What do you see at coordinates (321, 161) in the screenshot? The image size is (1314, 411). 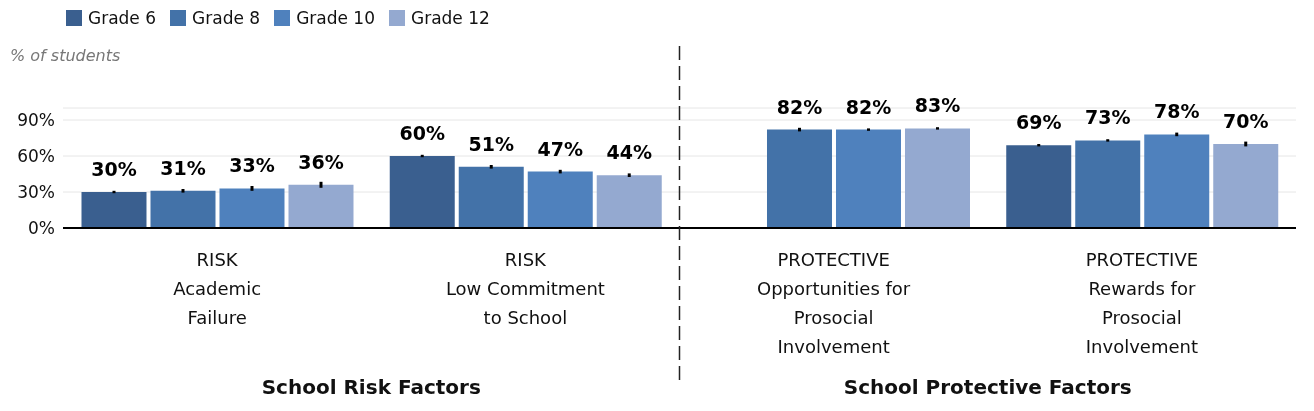 I see `data-label: 36%` at bounding box center [321, 161].